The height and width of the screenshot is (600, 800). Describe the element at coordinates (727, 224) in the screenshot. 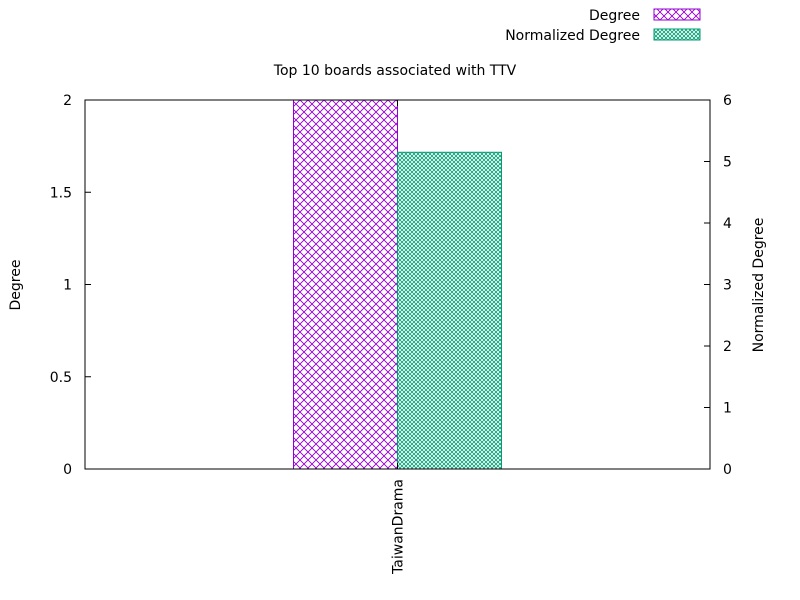

I see `y2-tick-label: 4` at that location.